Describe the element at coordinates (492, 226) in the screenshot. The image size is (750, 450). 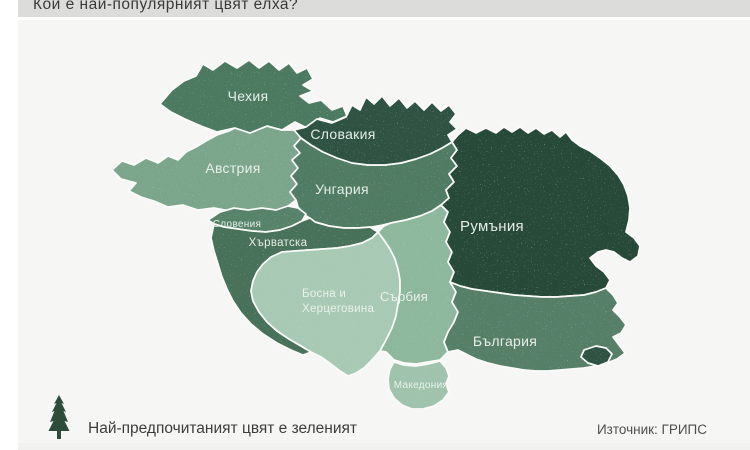
I see `country-label-romania: Румъния` at that location.